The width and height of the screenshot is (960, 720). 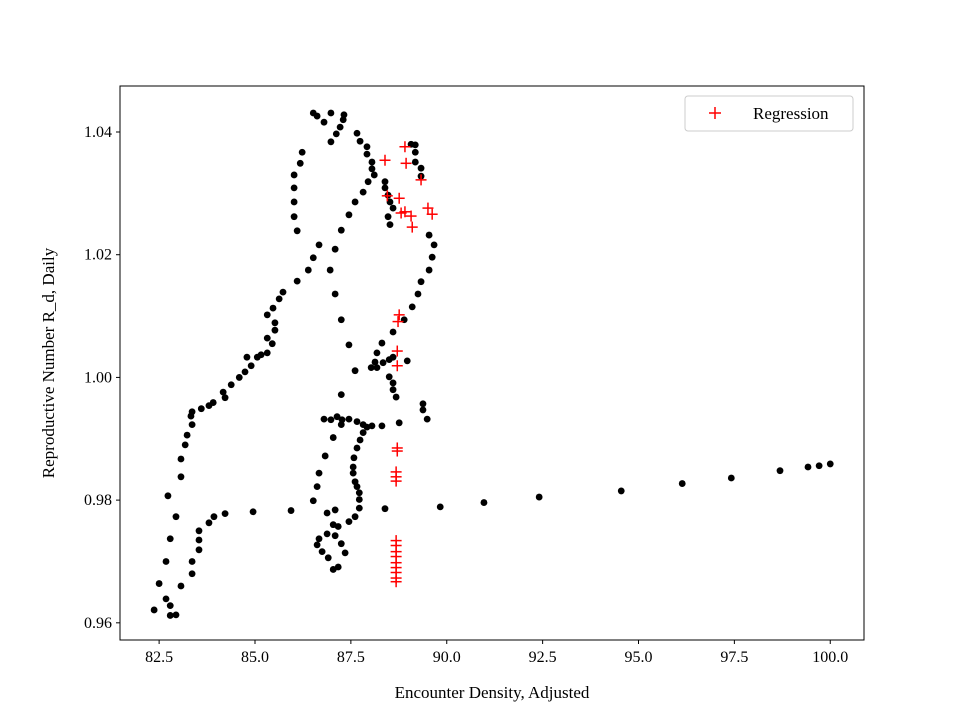 I want to click on legend-entry-regression: Regression, so click(x=791, y=113).